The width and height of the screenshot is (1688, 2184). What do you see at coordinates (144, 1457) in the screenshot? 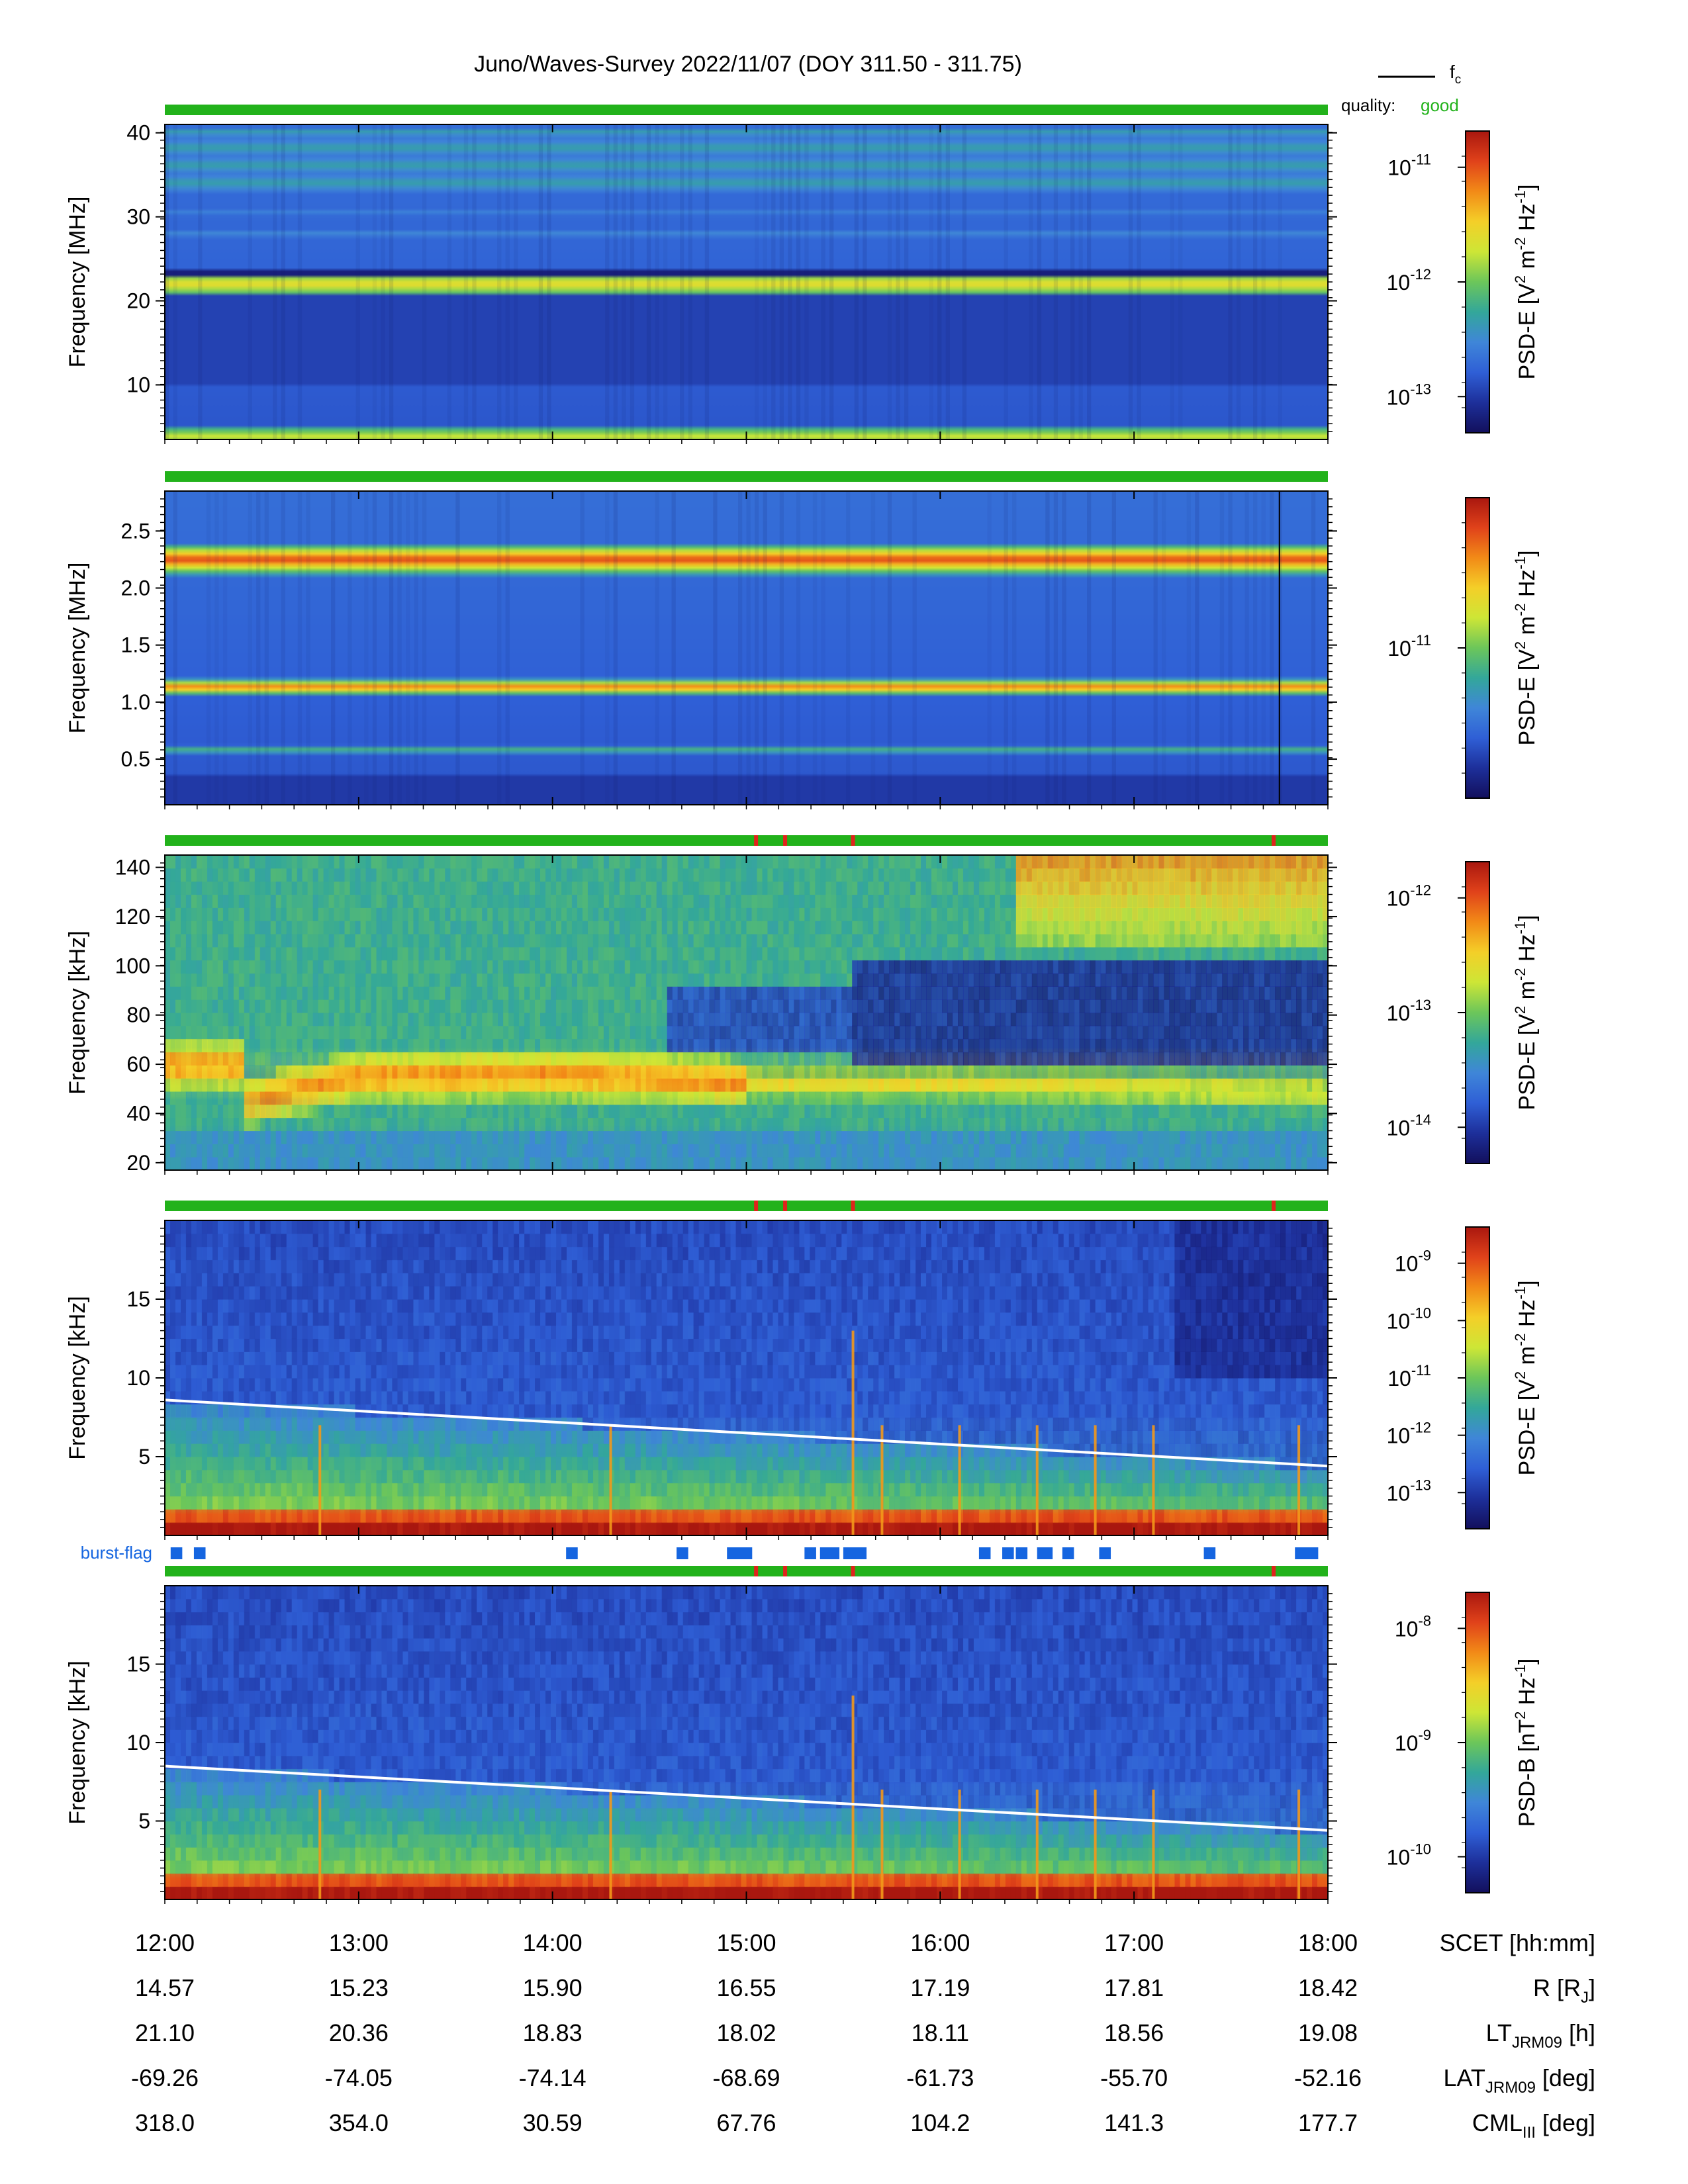
I see `y-tick-label: 5` at bounding box center [144, 1457].